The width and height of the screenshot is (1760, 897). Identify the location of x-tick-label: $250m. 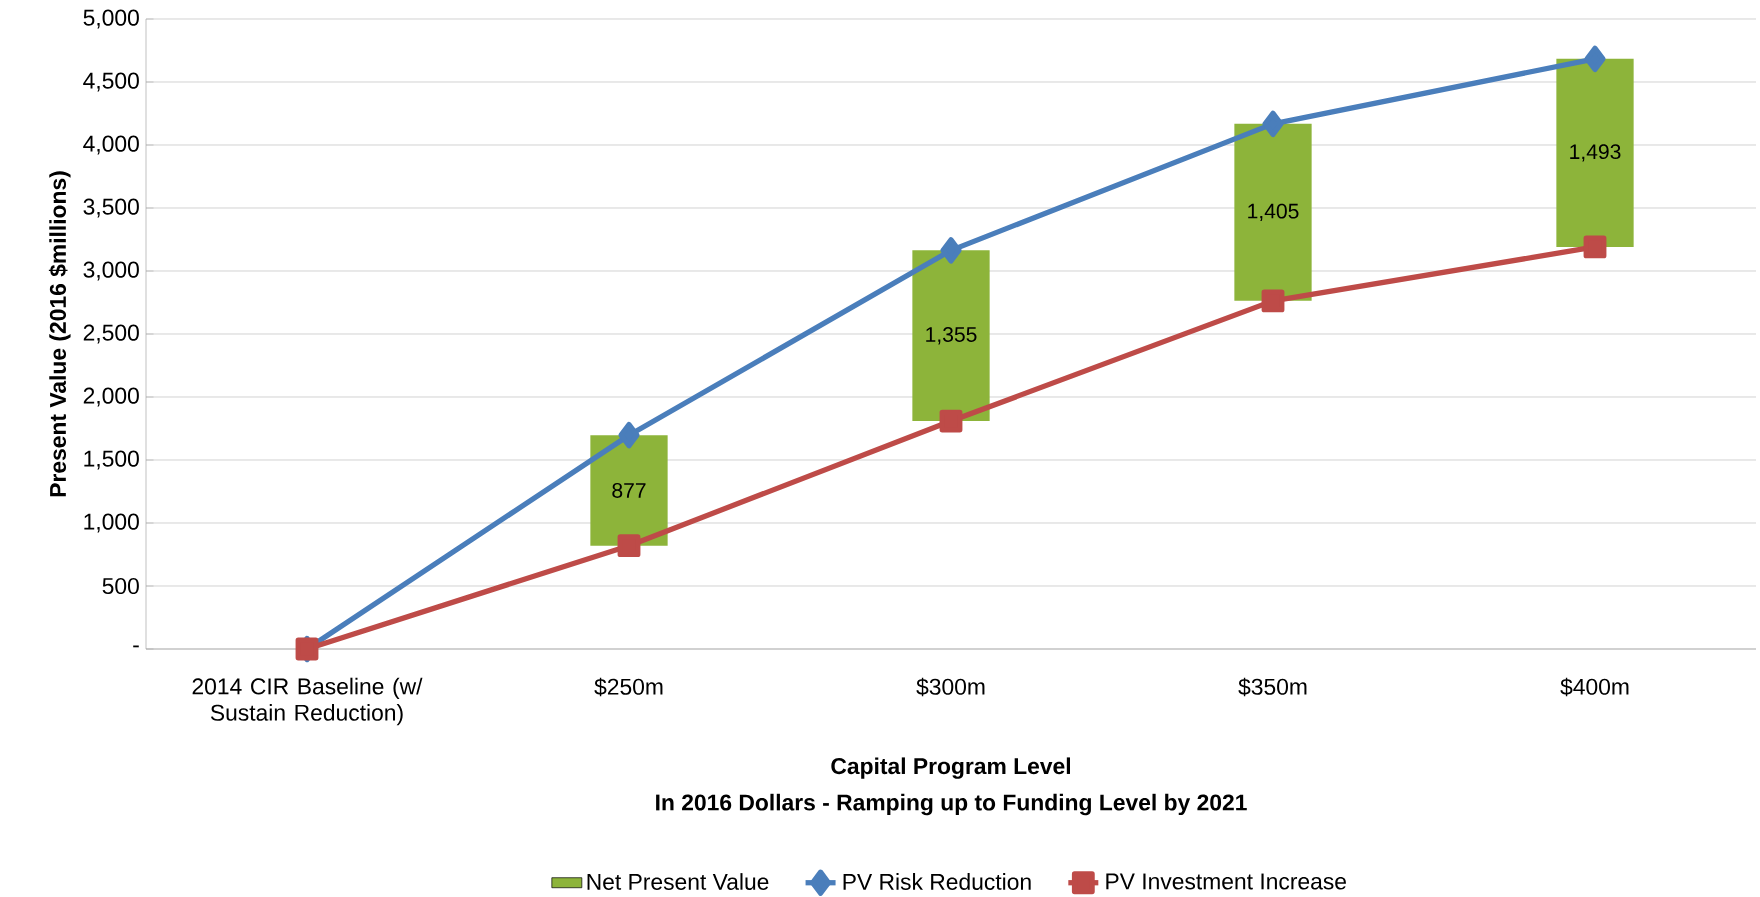
(628, 687).